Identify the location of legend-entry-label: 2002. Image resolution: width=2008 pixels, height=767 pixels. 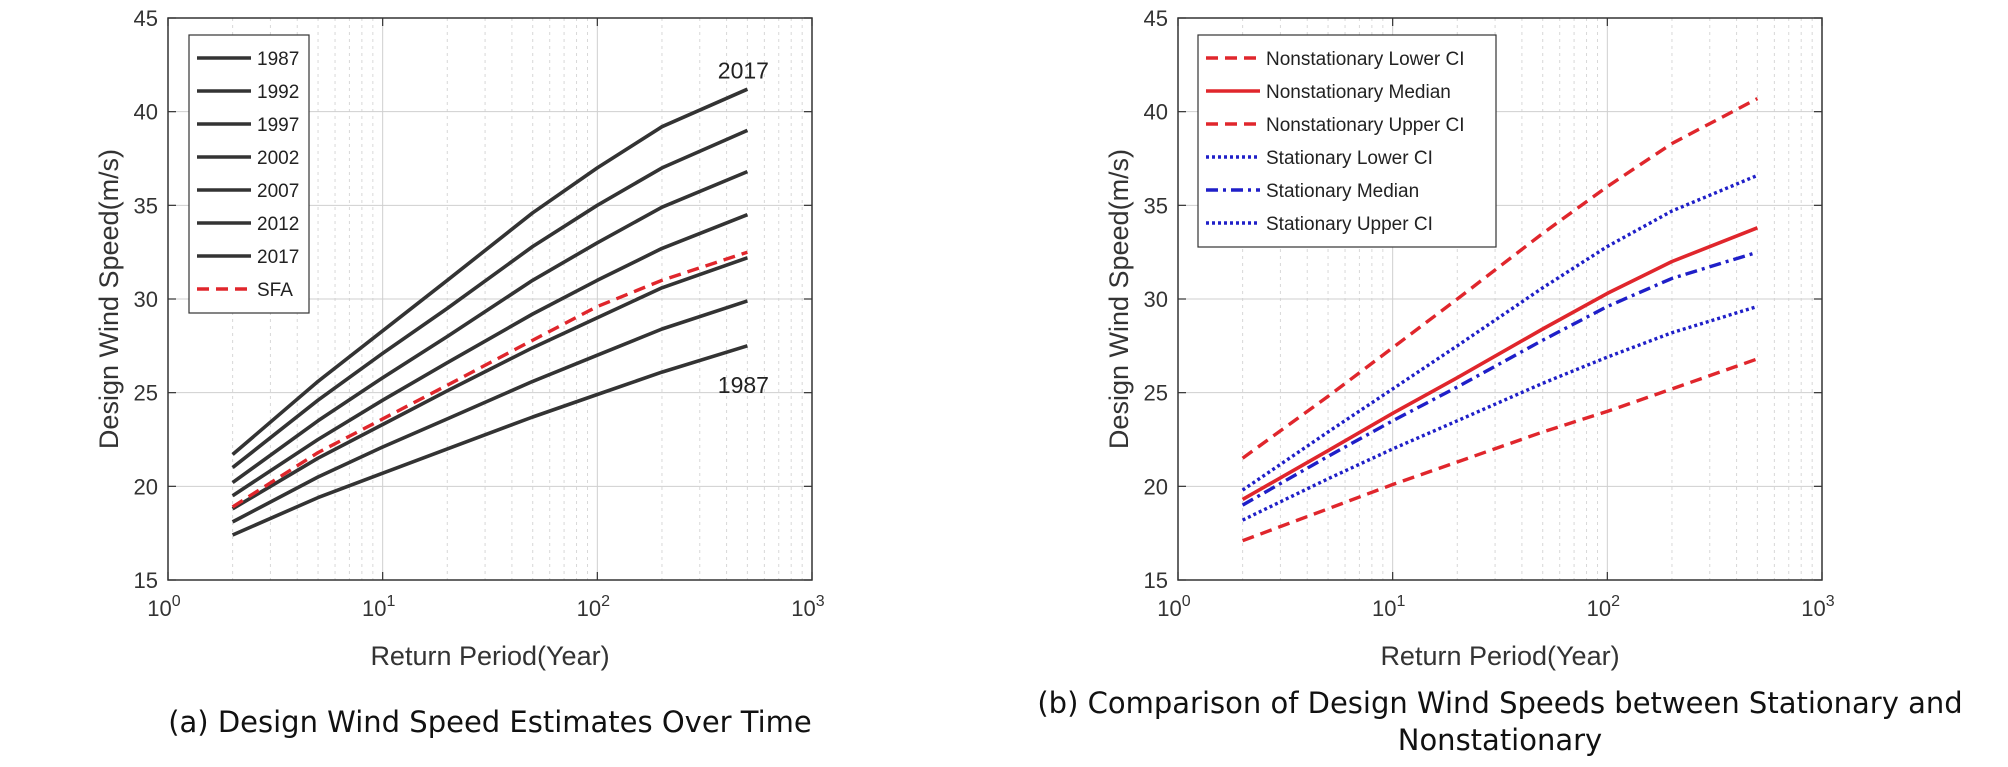
(278, 158).